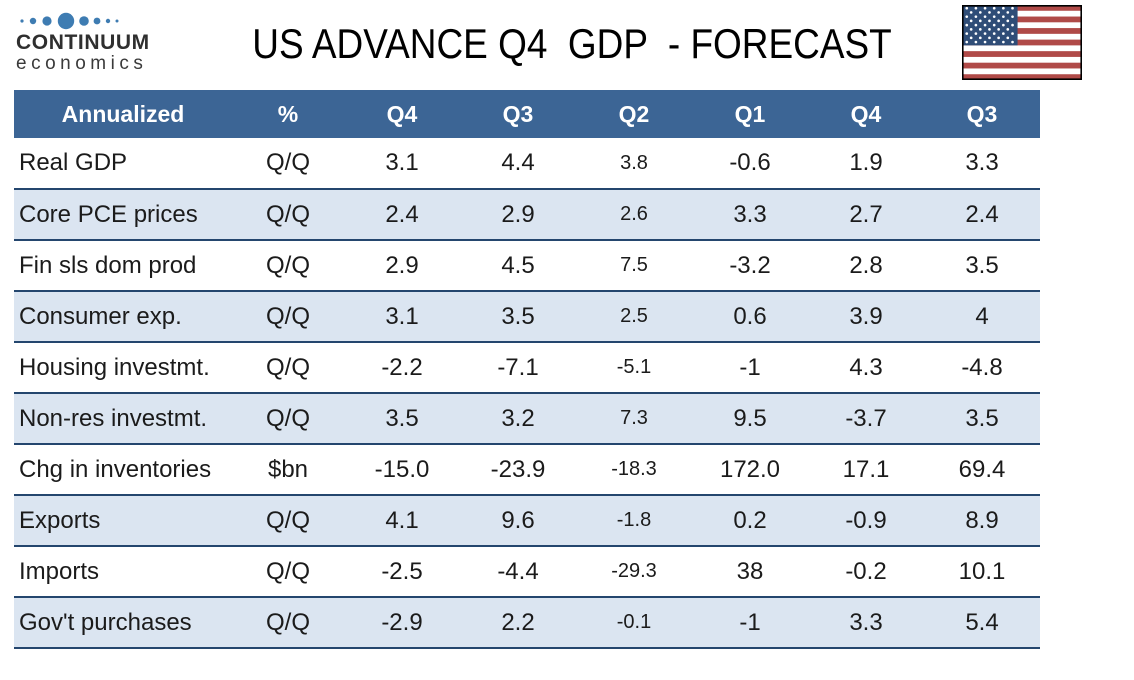 The height and width of the screenshot is (680, 1134). What do you see at coordinates (518, 162) in the screenshot?
I see `cell-value: 4.4` at bounding box center [518, 162].